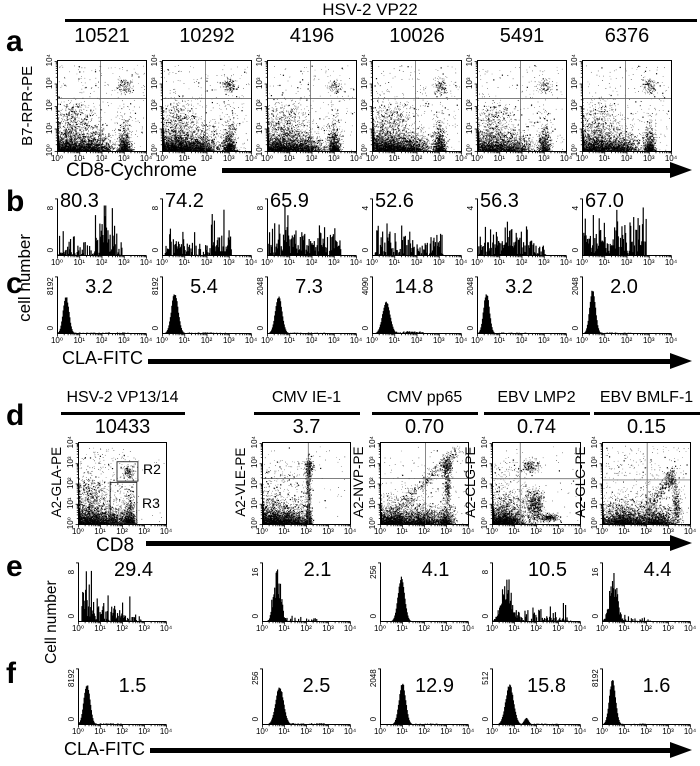 Image resolution: width=700 pixels, height=766 pixels. Describe the element at coordinates (522, 108) in the screenshot. I see `dot-plot-a5` at that location.